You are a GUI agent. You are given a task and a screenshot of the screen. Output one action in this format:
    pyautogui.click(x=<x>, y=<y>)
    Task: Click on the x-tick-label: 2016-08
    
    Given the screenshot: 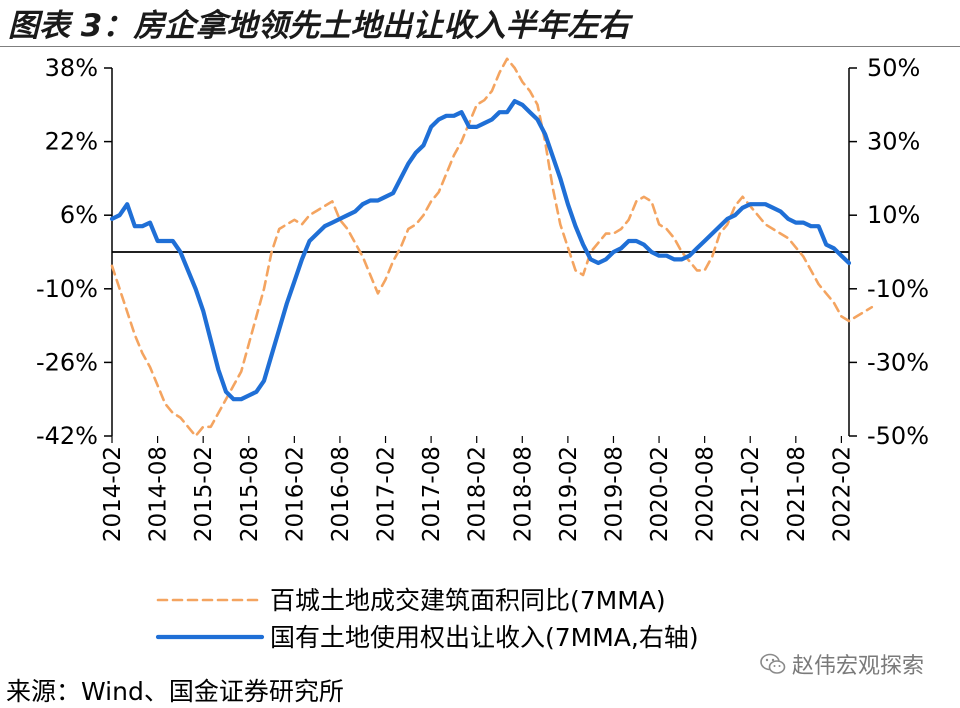 What is the action you would take?
    pyautogui.click(x=341, y=494)
    